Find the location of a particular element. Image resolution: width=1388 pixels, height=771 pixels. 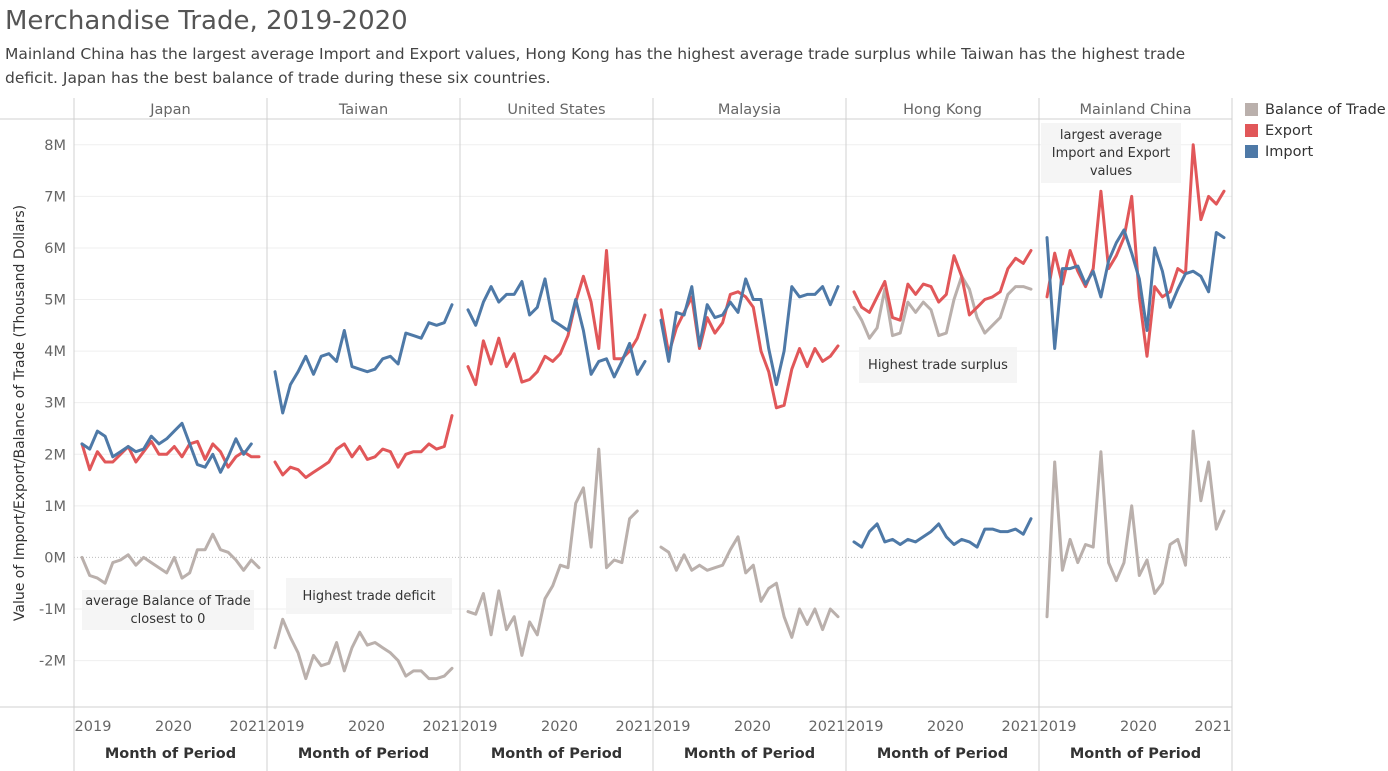

annotation-text: largest average is located at coordinates (1111, 135).